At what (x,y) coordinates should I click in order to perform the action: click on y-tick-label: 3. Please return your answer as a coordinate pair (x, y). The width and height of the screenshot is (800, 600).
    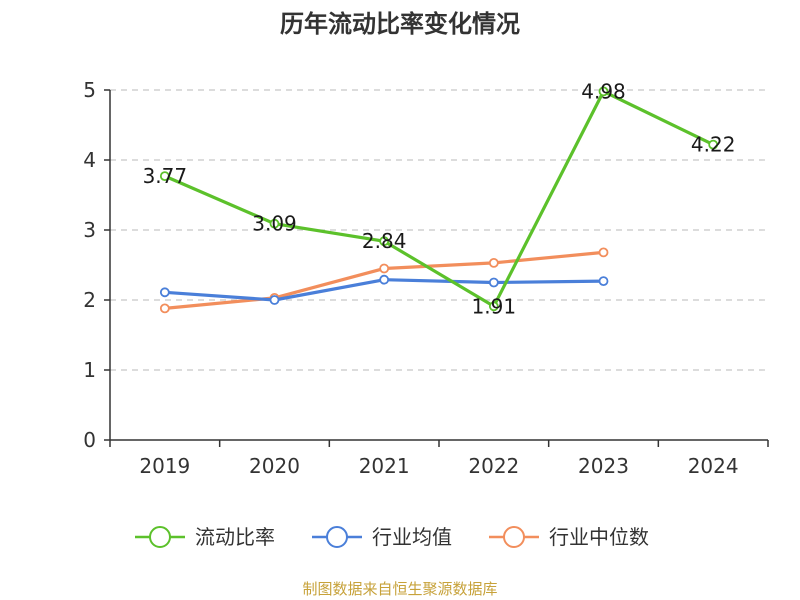
    Looking at the image, I should click on (89, 230).